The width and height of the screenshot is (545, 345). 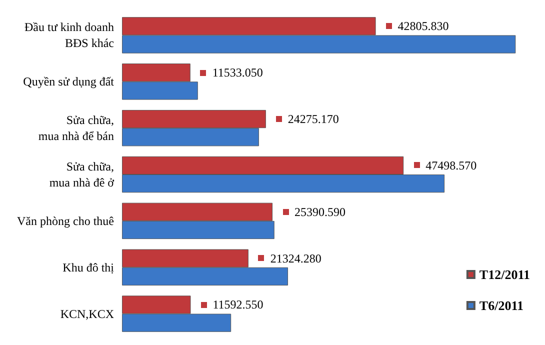 I want to click on y-tick-label: KCN,KCX, so click(x=87, y=313).